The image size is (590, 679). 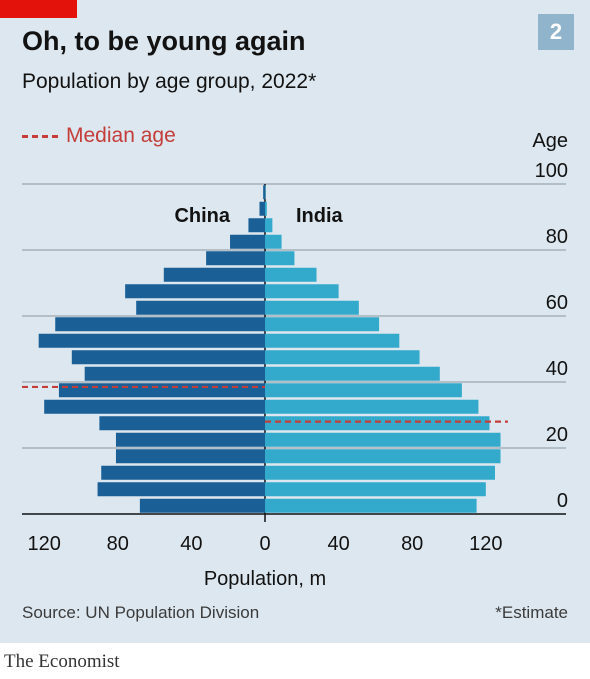 I want to click on chart-title: Oh, to be young again, so click(x=164, y=41).